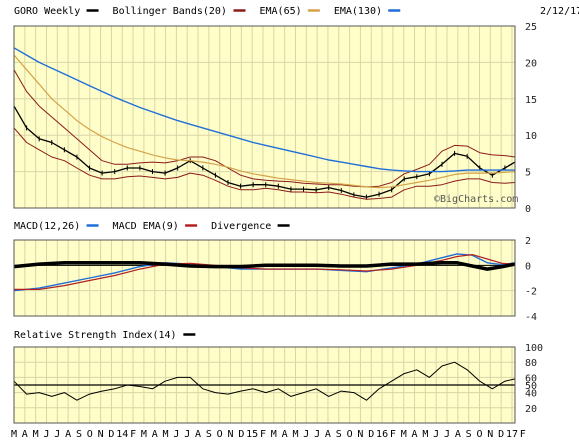 The width and height of the screenshot is (579, 448). I want to click on macd-series-macd_ema, so click(265, 272).